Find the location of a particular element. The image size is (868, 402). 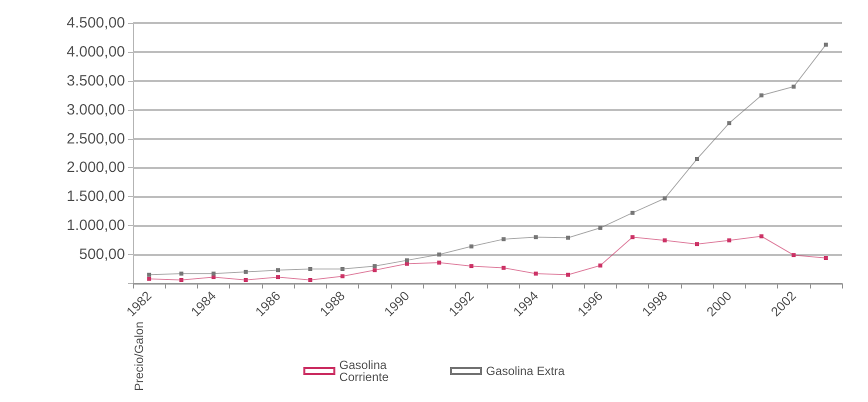

legend-label: Gasolina Corriente is located at coordinates (364, 371).